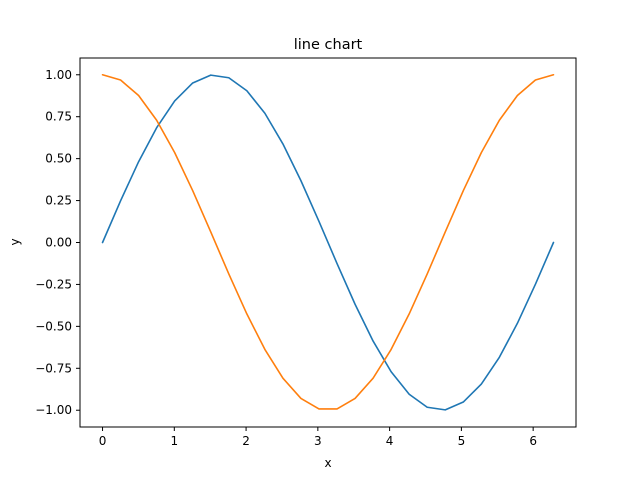 Image resolution: width=640 pixels, height=480 pixels. I want to click on y-tick-label: 0.50, so click(58, 159).